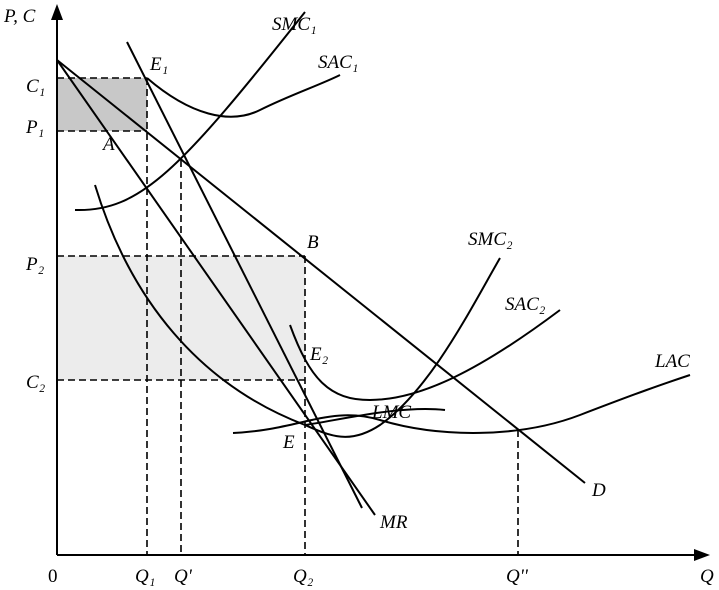 The height and width of the screenshot is (590, 719). What do you see at coordinates (313, 242) in the screenshot?
I see `point-label: B` at bounding box center [313, 242].